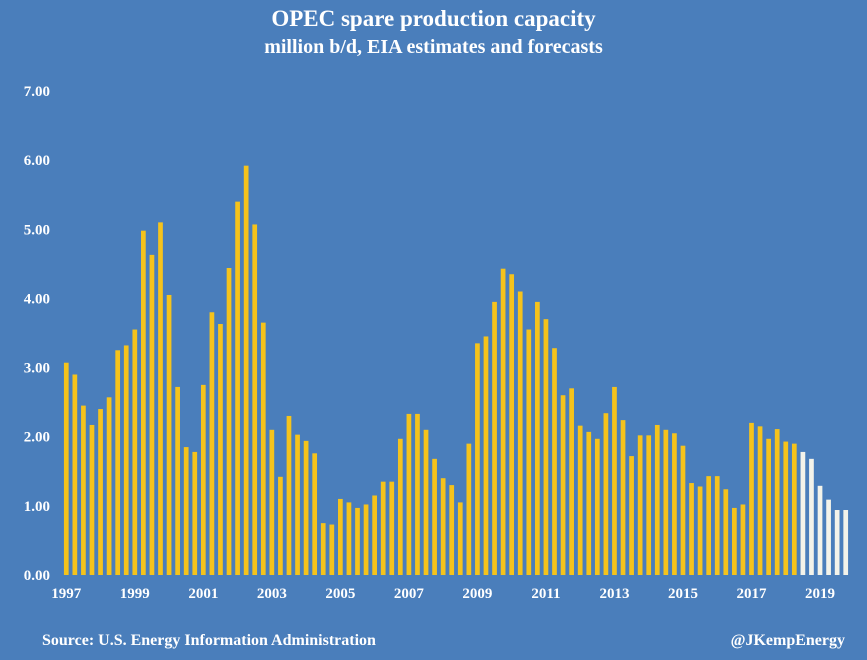 The image size is (867, 660). I want to click on author-handle: @JKempEnergy, so click(787, 640).